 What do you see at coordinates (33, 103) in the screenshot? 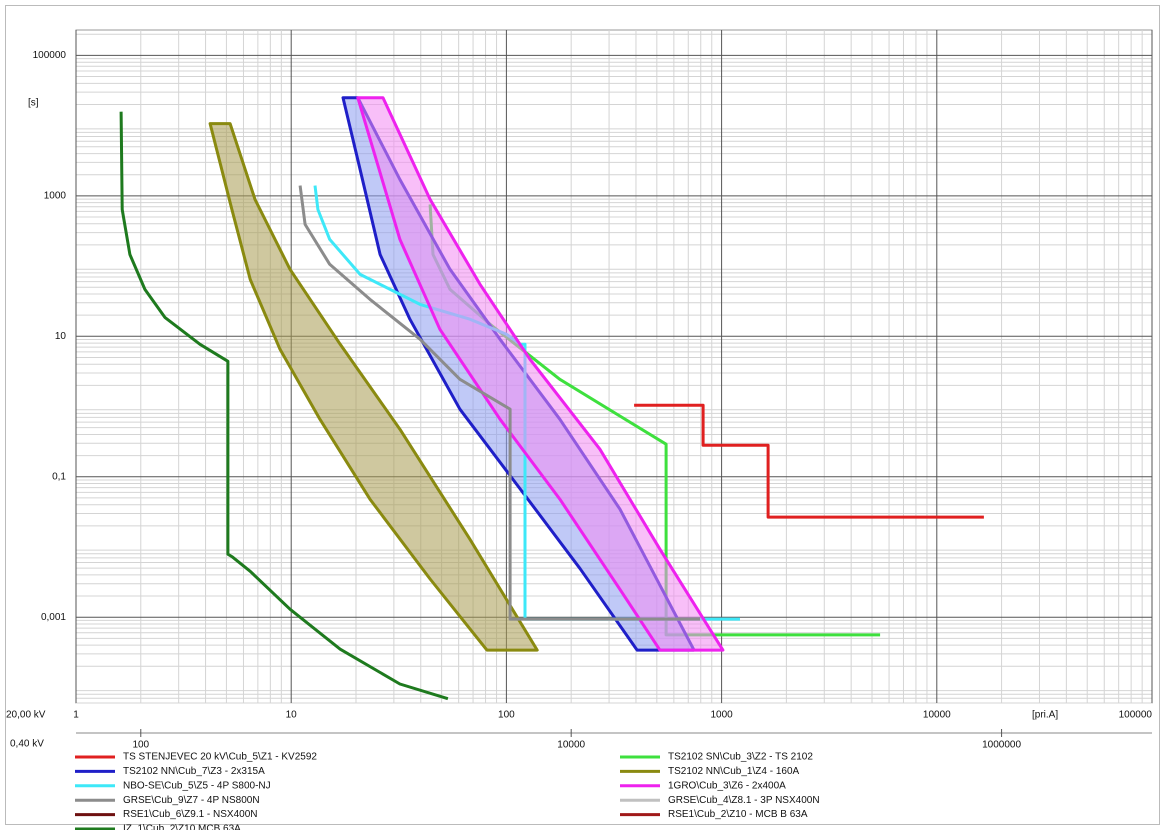
I see `y-unit: [s]` at bounding box center [33, 103].